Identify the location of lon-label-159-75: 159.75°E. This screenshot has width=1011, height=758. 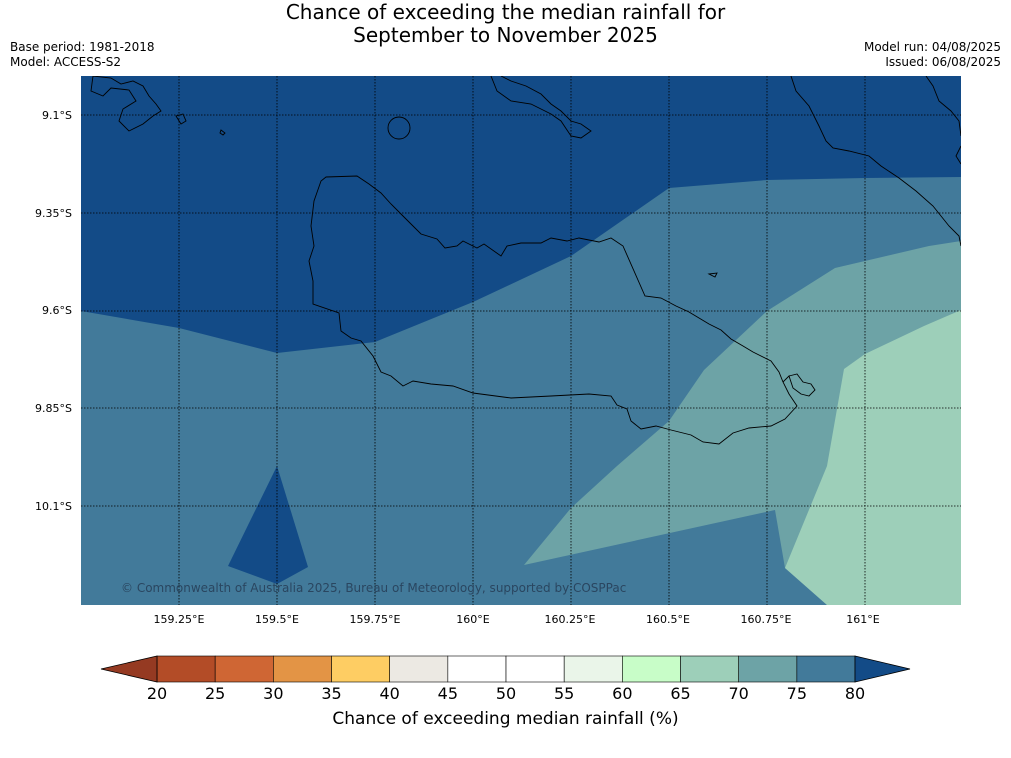
(375, 619).